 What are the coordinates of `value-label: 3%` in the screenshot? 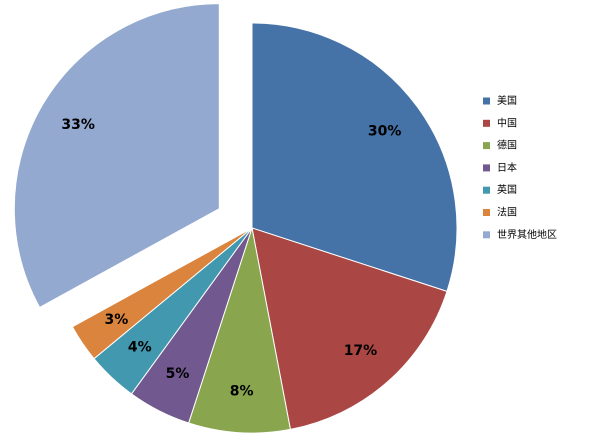 It's located at (116, 320).